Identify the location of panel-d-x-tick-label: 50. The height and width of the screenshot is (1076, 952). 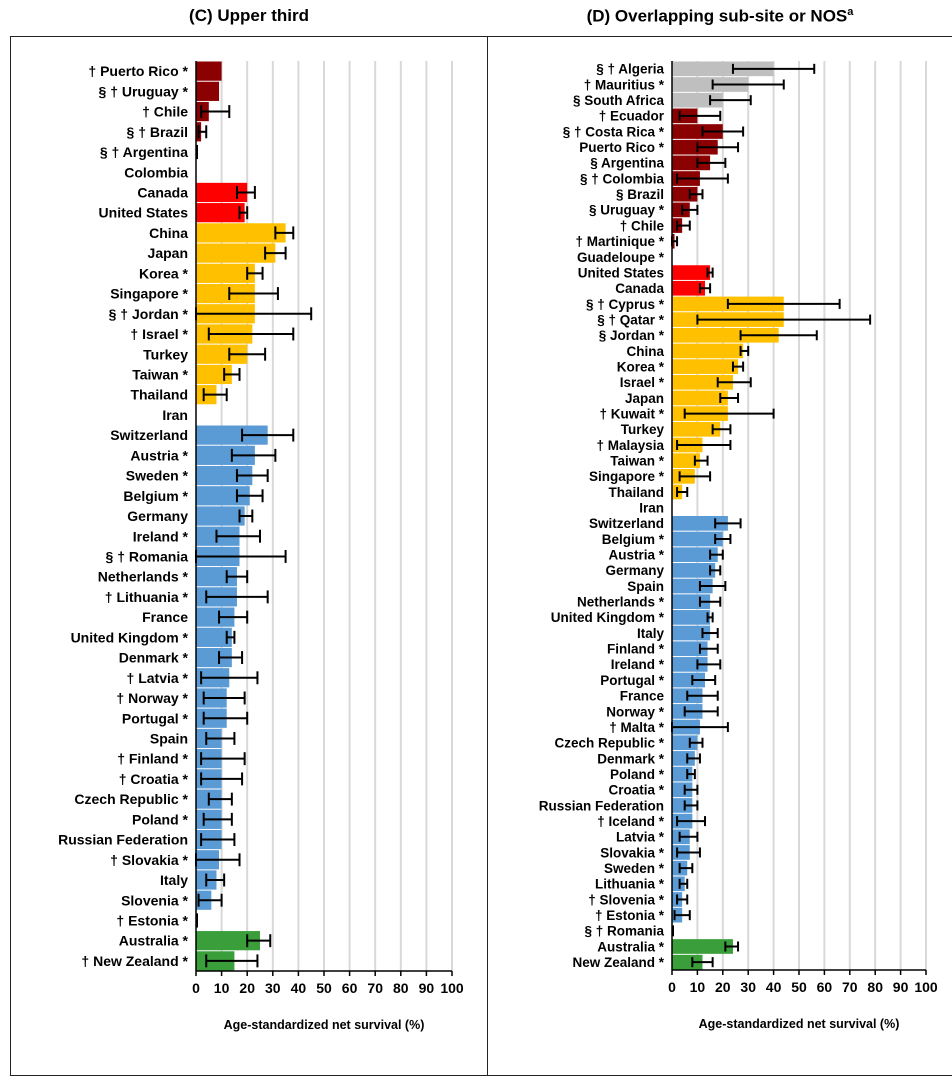
(799, 987).